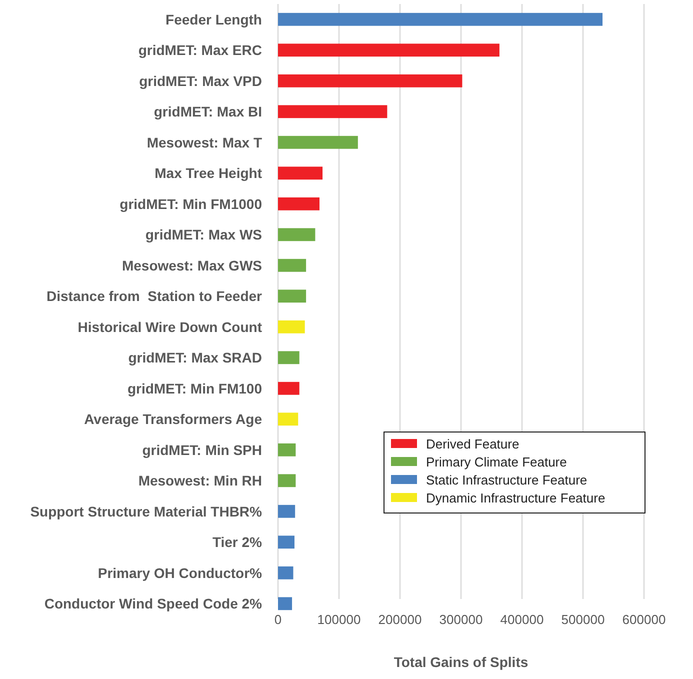 The height and width of the screenshot is (679, 693). What do you see at coordinates (644, 619) in the screenshot?
I see `x-tick-label: 600000` at bounding box center [644, 619].